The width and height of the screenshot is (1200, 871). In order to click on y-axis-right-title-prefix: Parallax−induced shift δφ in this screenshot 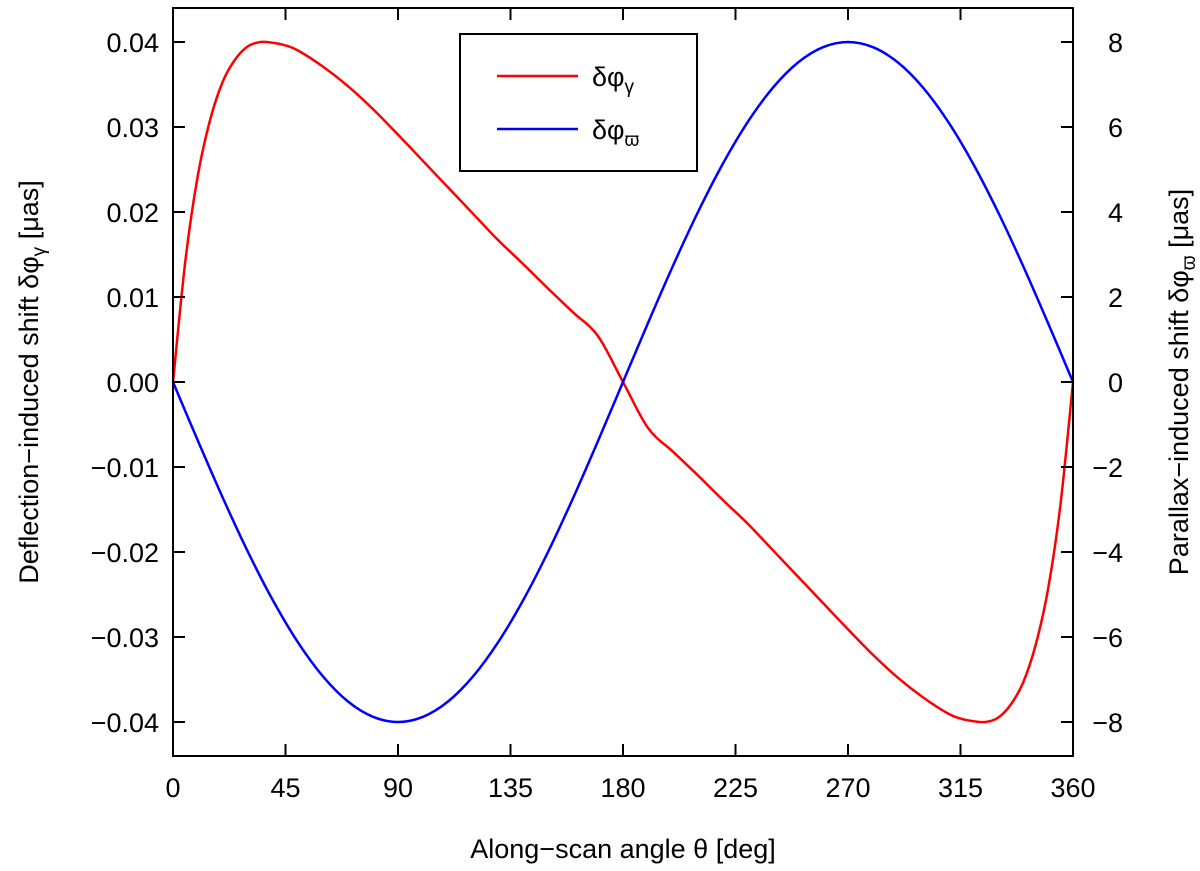, I will do `click(1179, 422)`.